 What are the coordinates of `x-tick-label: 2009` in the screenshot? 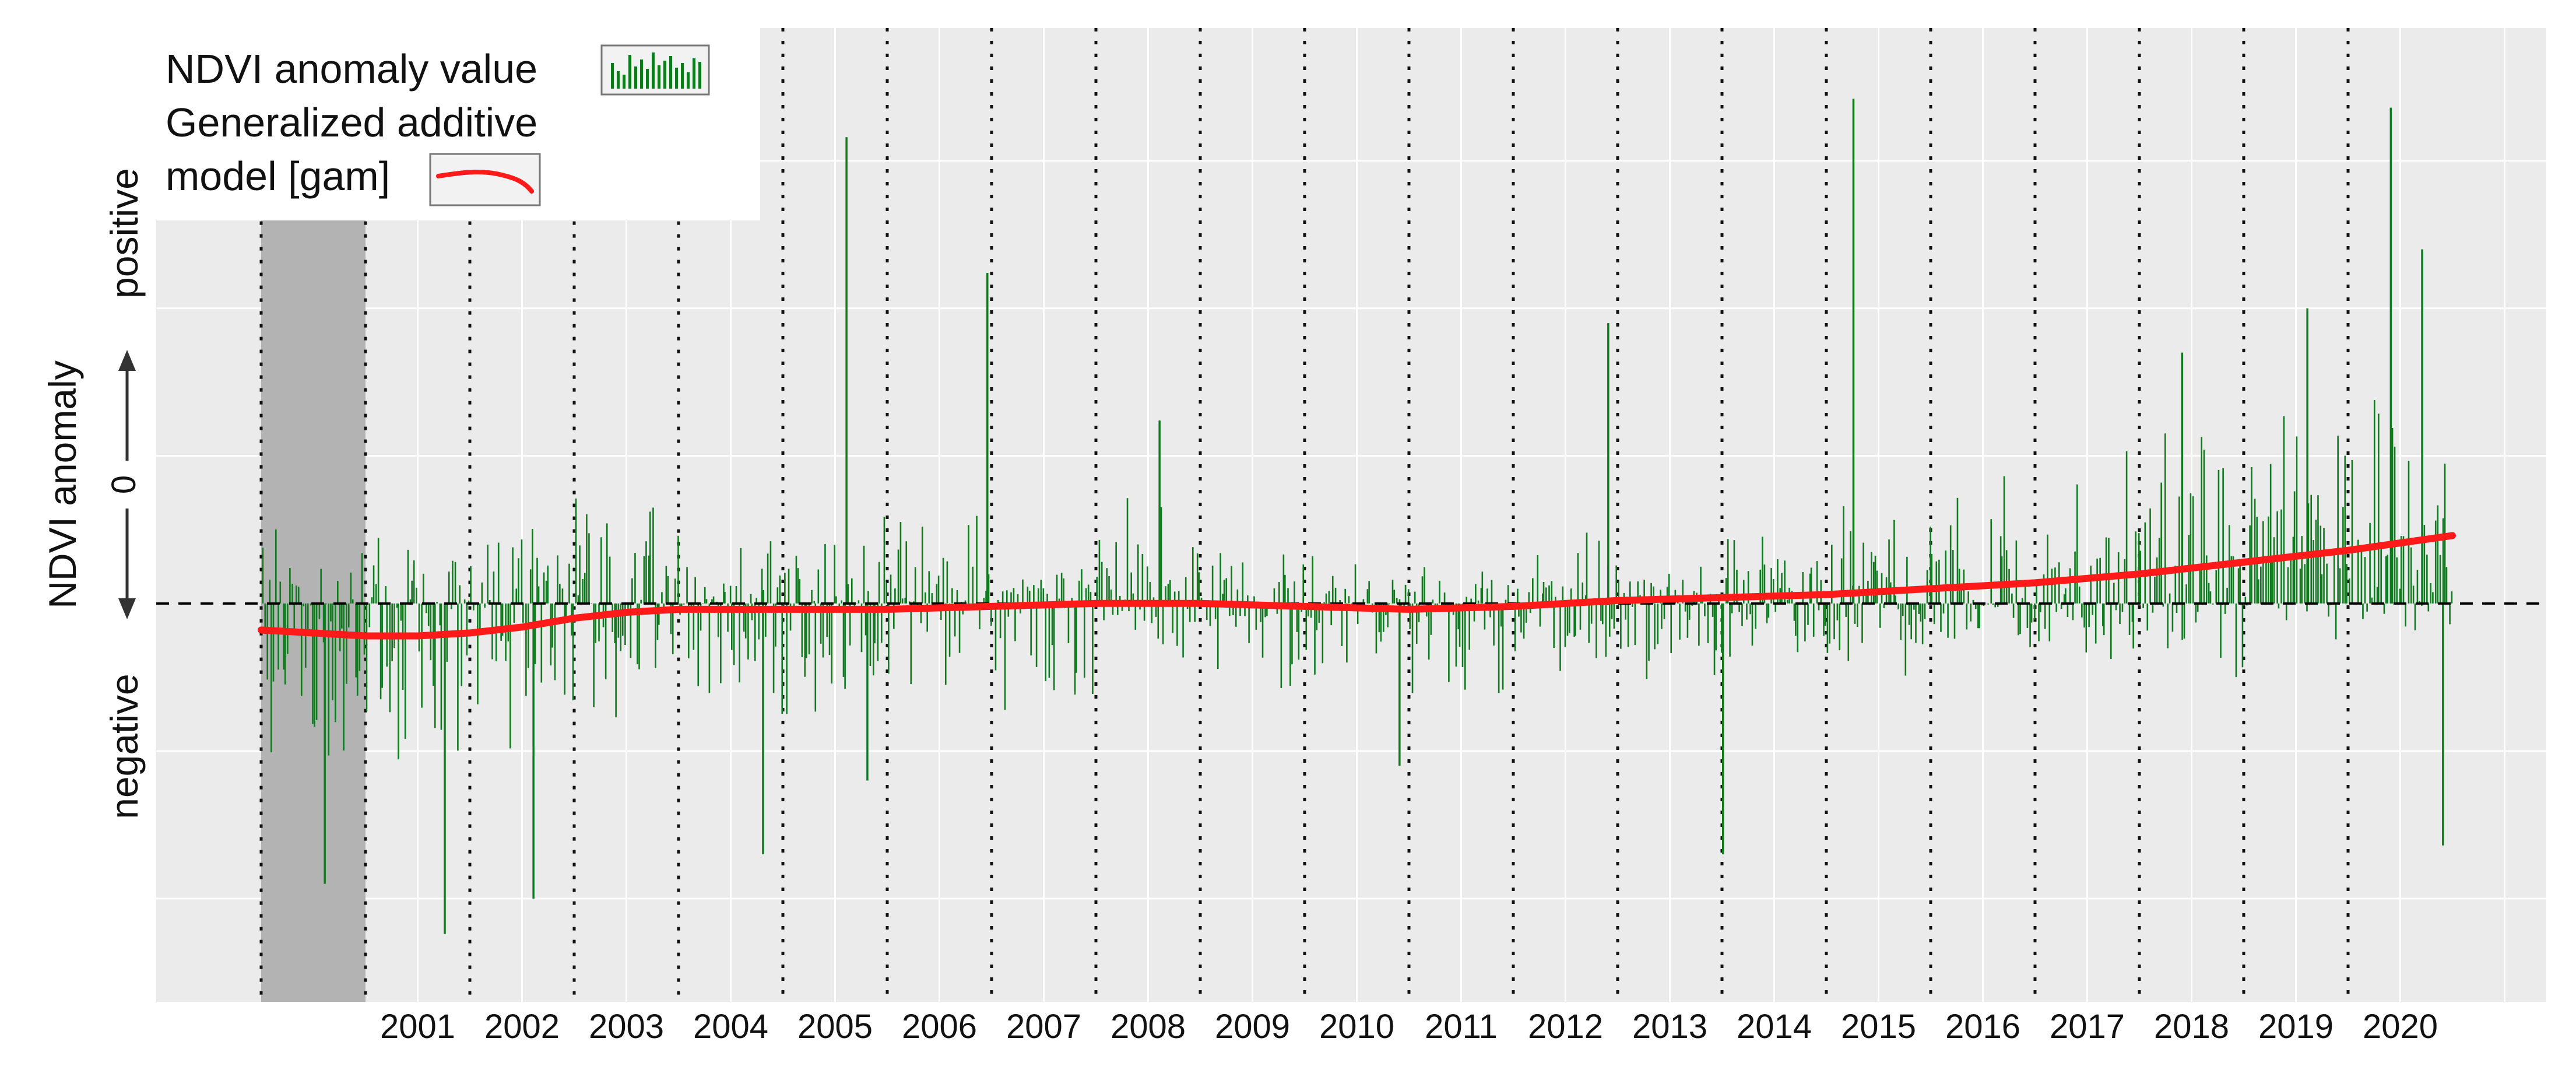 It's located at (1252, 1027).